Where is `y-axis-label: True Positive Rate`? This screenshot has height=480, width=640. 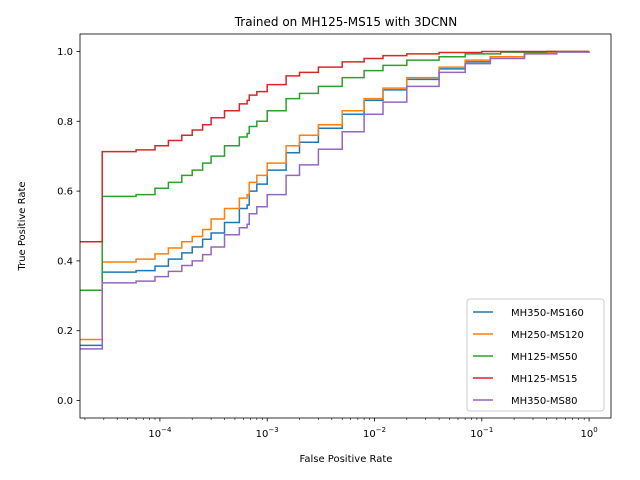
y-axis-label: True Positive Rate is located at coordinates (22, 226).